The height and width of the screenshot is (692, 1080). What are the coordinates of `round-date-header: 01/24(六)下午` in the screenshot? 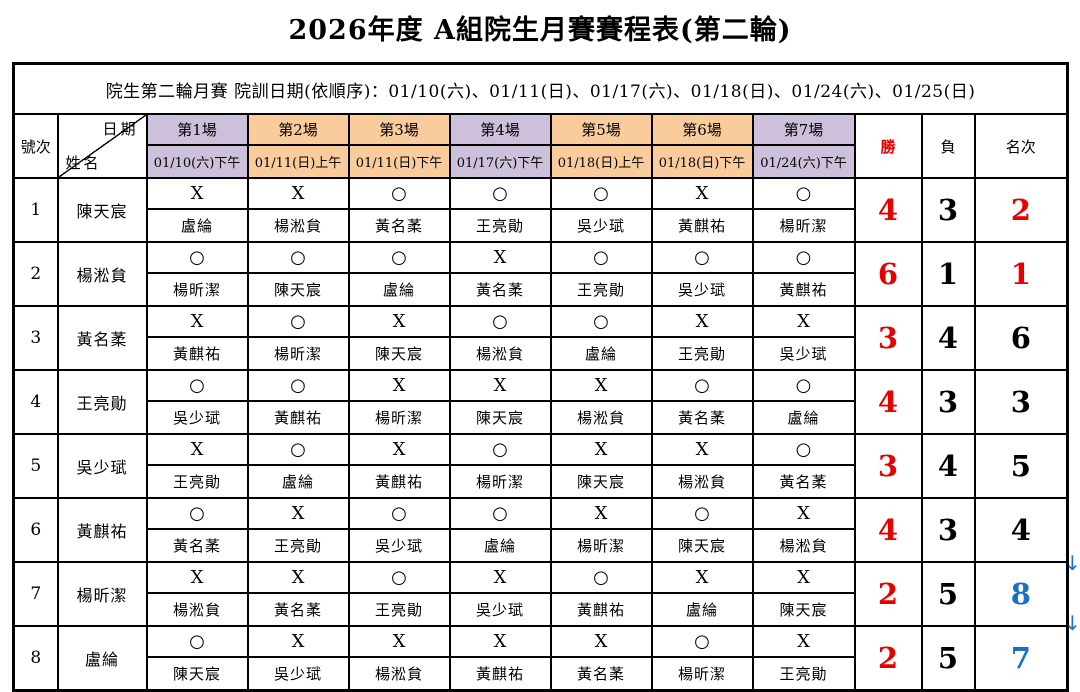 It's located at (803, 161).